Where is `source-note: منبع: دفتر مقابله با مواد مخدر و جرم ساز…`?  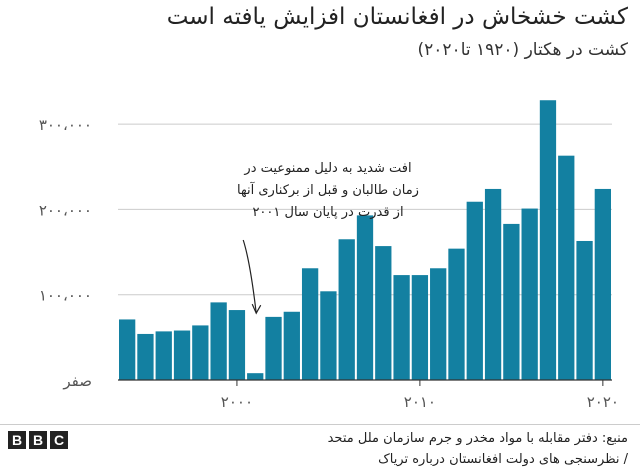 source-note: منبع: دفتر مقابله با مواد مخدر و جرم ساز… is located at coordinates (368, 449).